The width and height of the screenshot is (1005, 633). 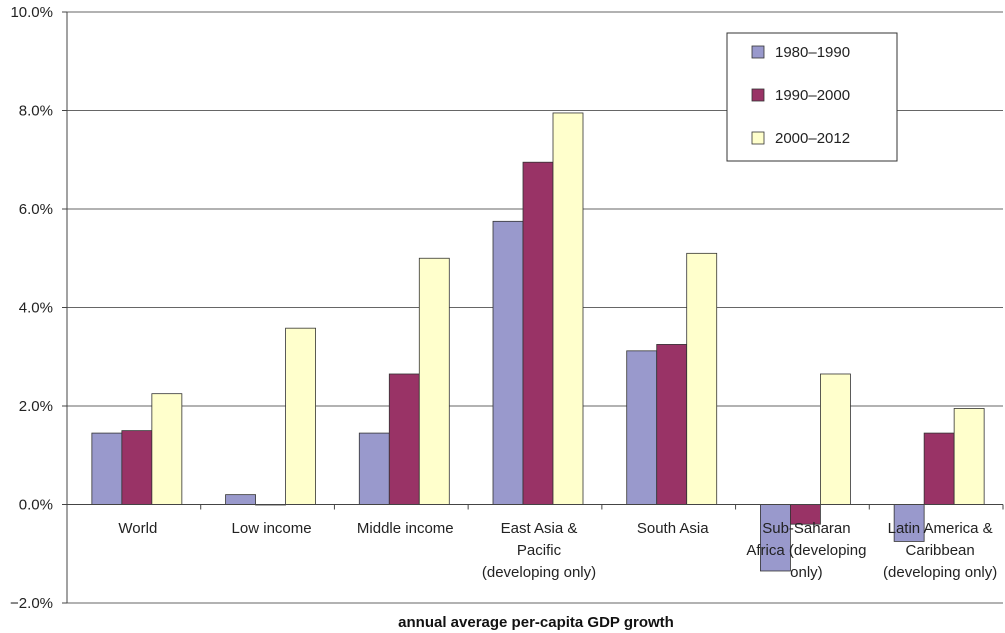 I want to click on category-label: South Asia, so click(x=673, y=528).